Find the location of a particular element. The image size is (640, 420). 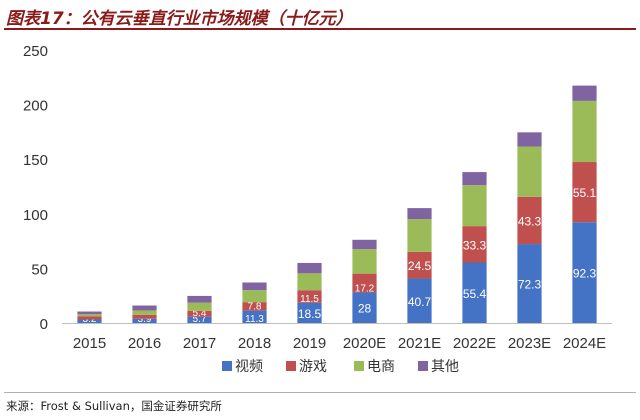

data-label: 5.7 is located at coordinates (200, 319).